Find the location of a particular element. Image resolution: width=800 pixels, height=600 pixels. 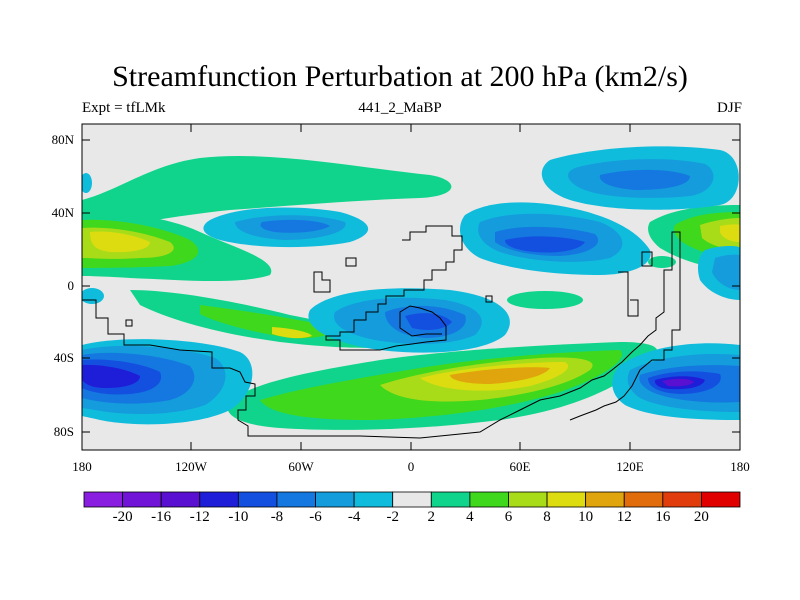

coast-asia-islands is located at coordinates (389, 289).